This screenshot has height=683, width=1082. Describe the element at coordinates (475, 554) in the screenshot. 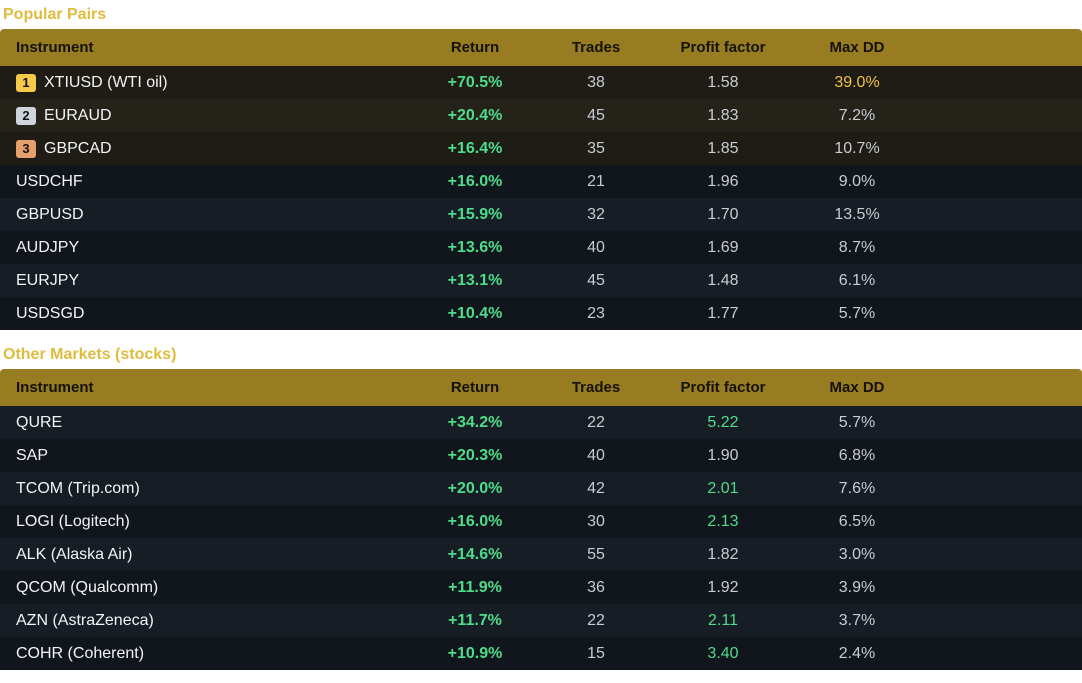

I see `cell-return: +14.6%` at that location.